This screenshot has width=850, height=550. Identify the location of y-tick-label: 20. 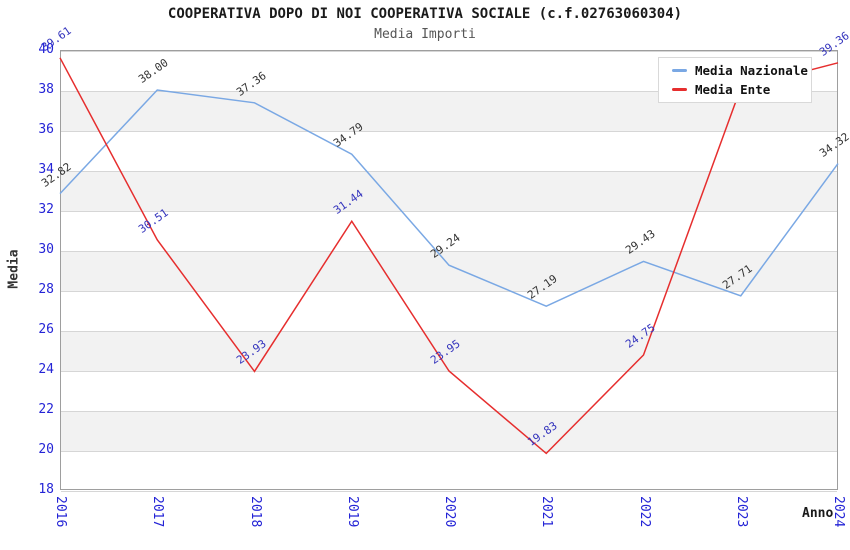
(46, 449).